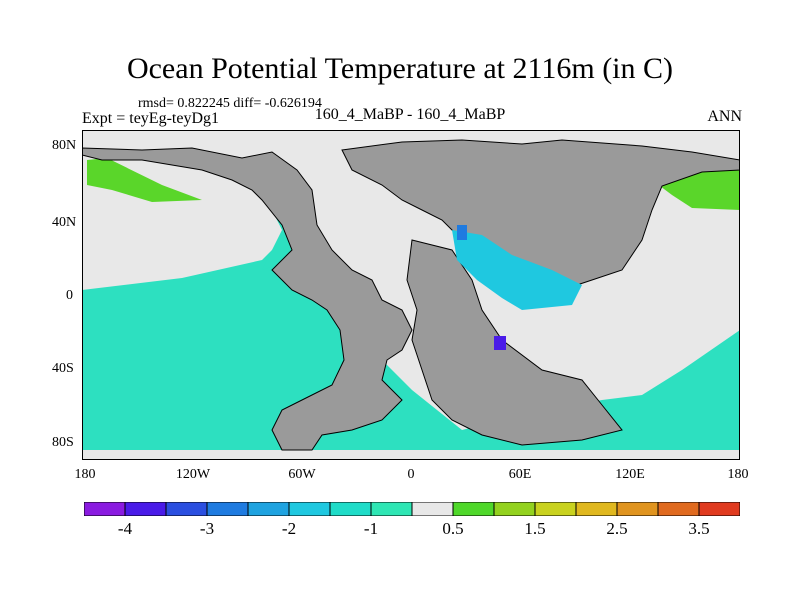  What do you see at coordinates (193, 474) in the screenshot?
I see `x-label-120w: 120W` at bounding box center [193, 474].